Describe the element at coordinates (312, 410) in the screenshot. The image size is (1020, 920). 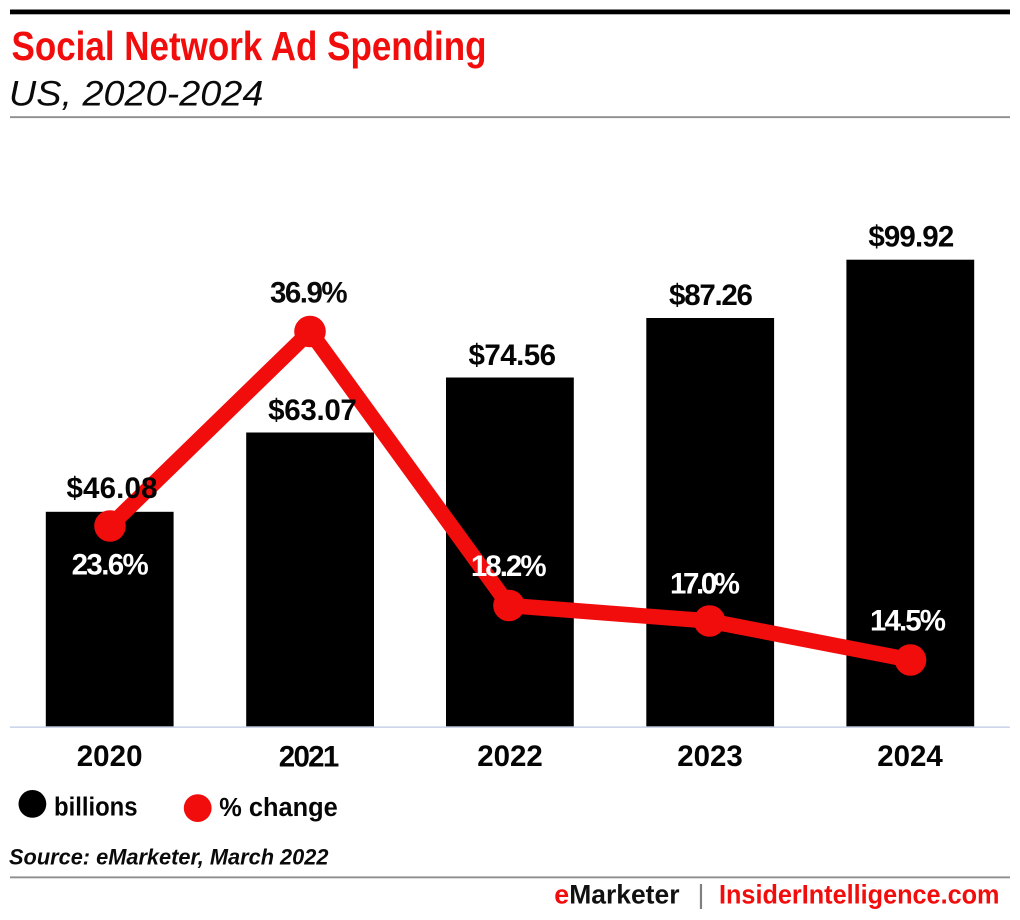
I see `svg-text: $63.07` at that location.